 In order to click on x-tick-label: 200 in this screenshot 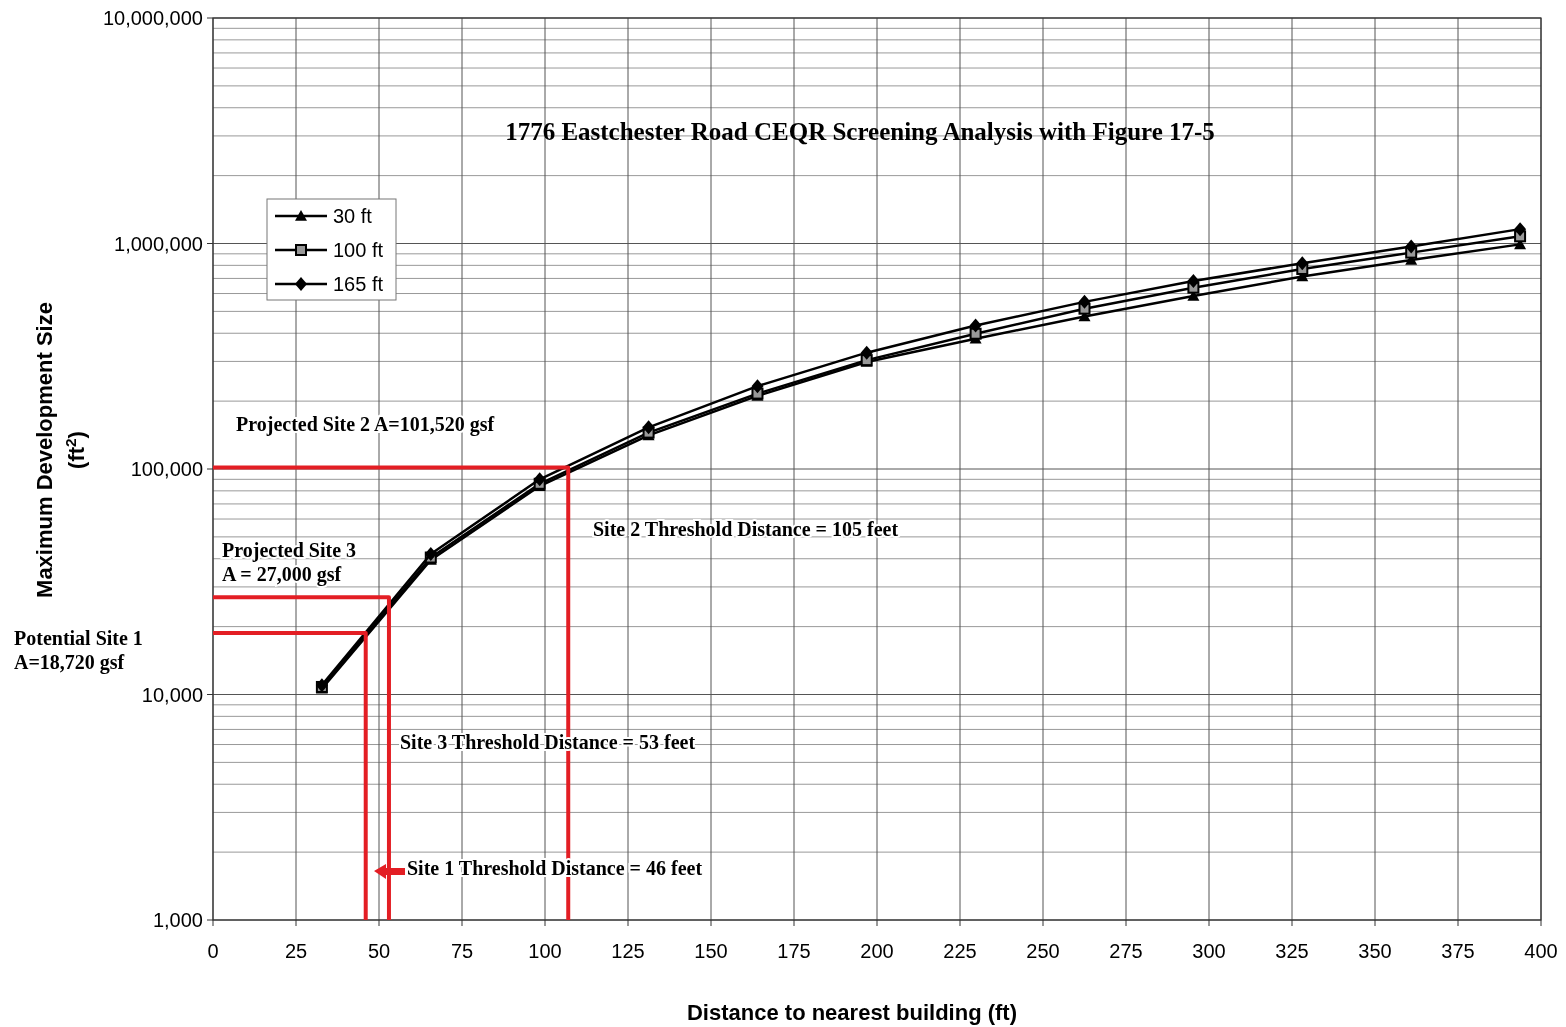, I will do `click(877, 951)`.